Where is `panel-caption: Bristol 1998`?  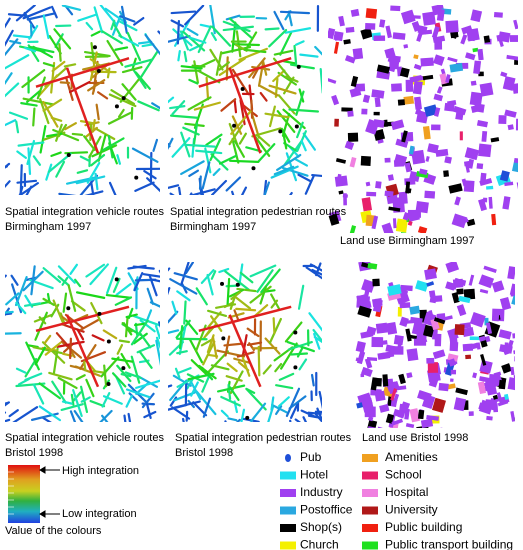 panel-caption: Bristol 1998 is located at coordinates (204, 453).